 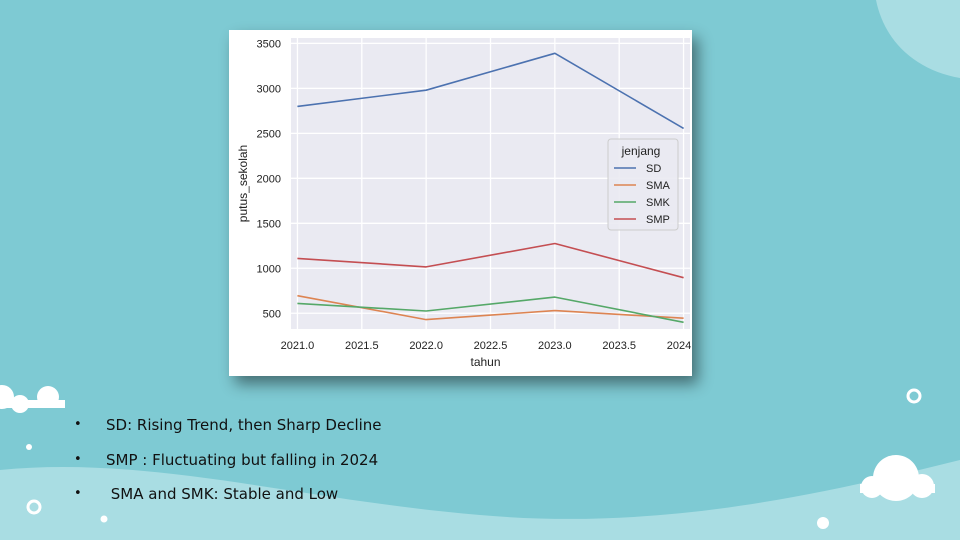 I want to click on x-tick-label: 2023.0, so click(x=555, y=346).